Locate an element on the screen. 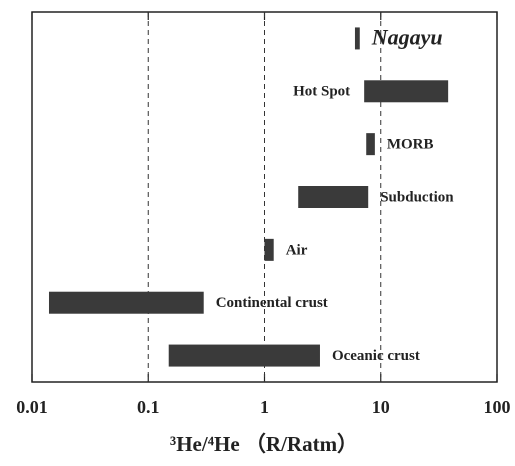 The height and width of the screenshot is (466, 515). x-tick-label: 10 is located at coordinates (381, 407).